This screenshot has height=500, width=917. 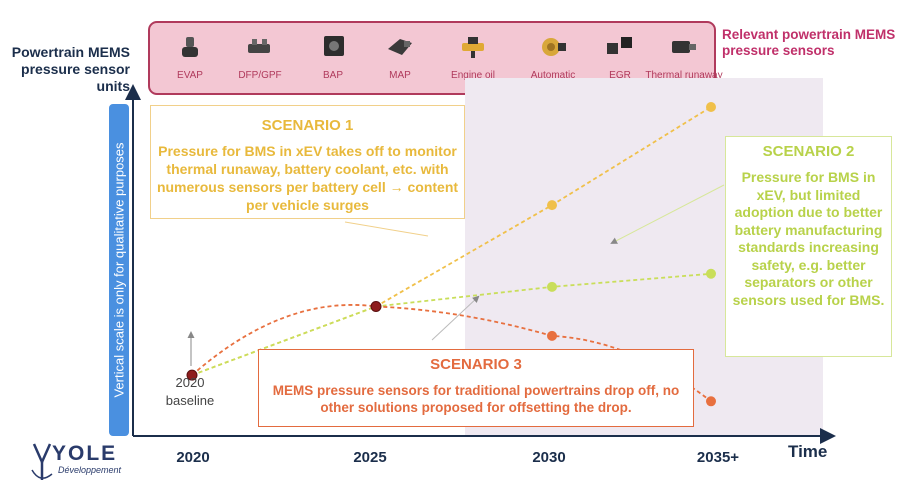 What do you see at coordinates (386, 229) in the screenshot?
I see `s1-pointer` at bounding box center [386, 229].